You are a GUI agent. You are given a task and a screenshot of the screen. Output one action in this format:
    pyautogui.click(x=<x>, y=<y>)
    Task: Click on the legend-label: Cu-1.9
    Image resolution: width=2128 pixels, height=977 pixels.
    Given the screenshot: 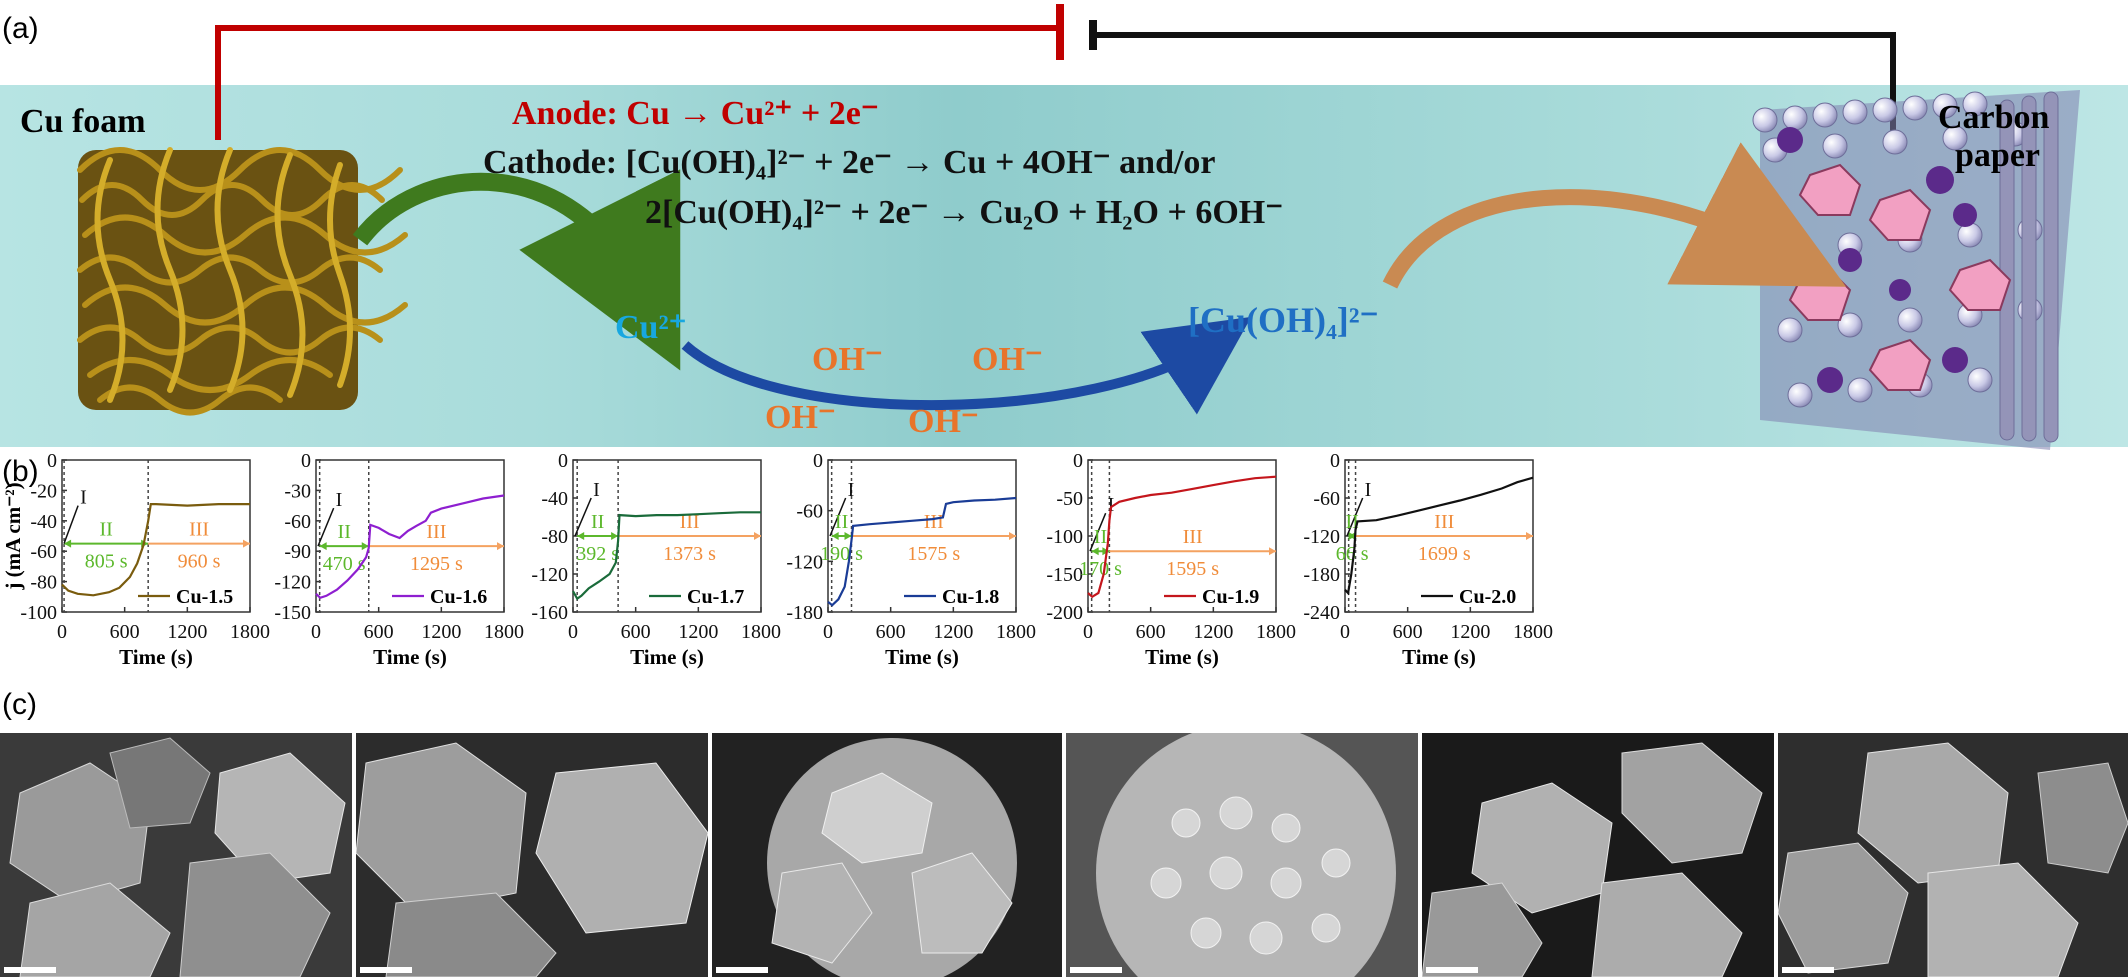 What is the action you would take?
    pyautogui.click(x=1230, y=597)
    